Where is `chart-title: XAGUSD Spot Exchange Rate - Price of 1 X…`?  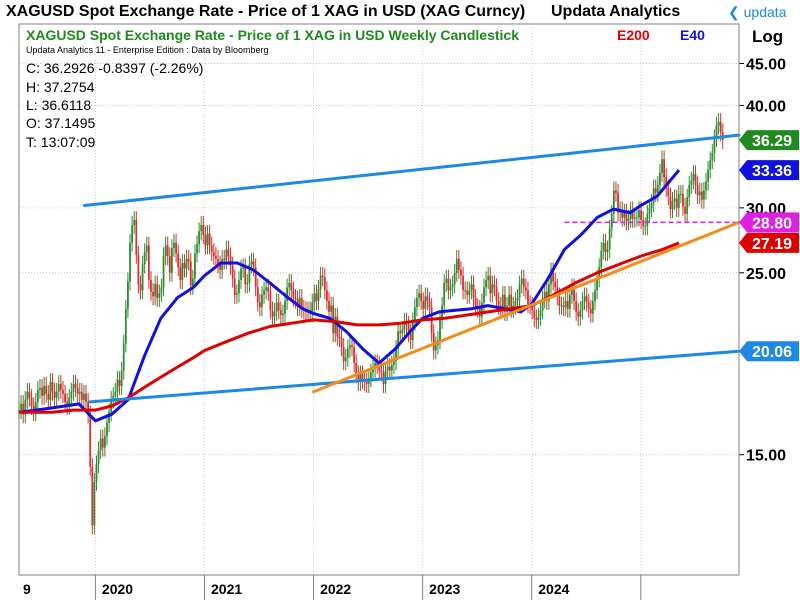
chart-title: XAGUSD Spot Exchange Rate - Price of 1 X… is located at coordinates (272, 35).